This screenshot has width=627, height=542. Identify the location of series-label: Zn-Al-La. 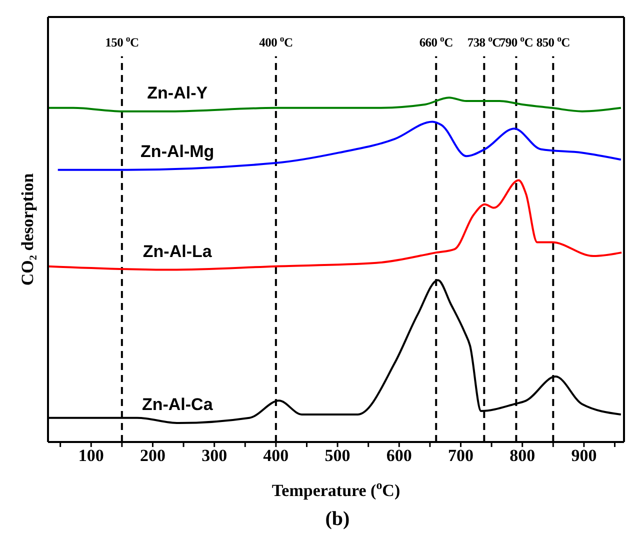
(177, 251).